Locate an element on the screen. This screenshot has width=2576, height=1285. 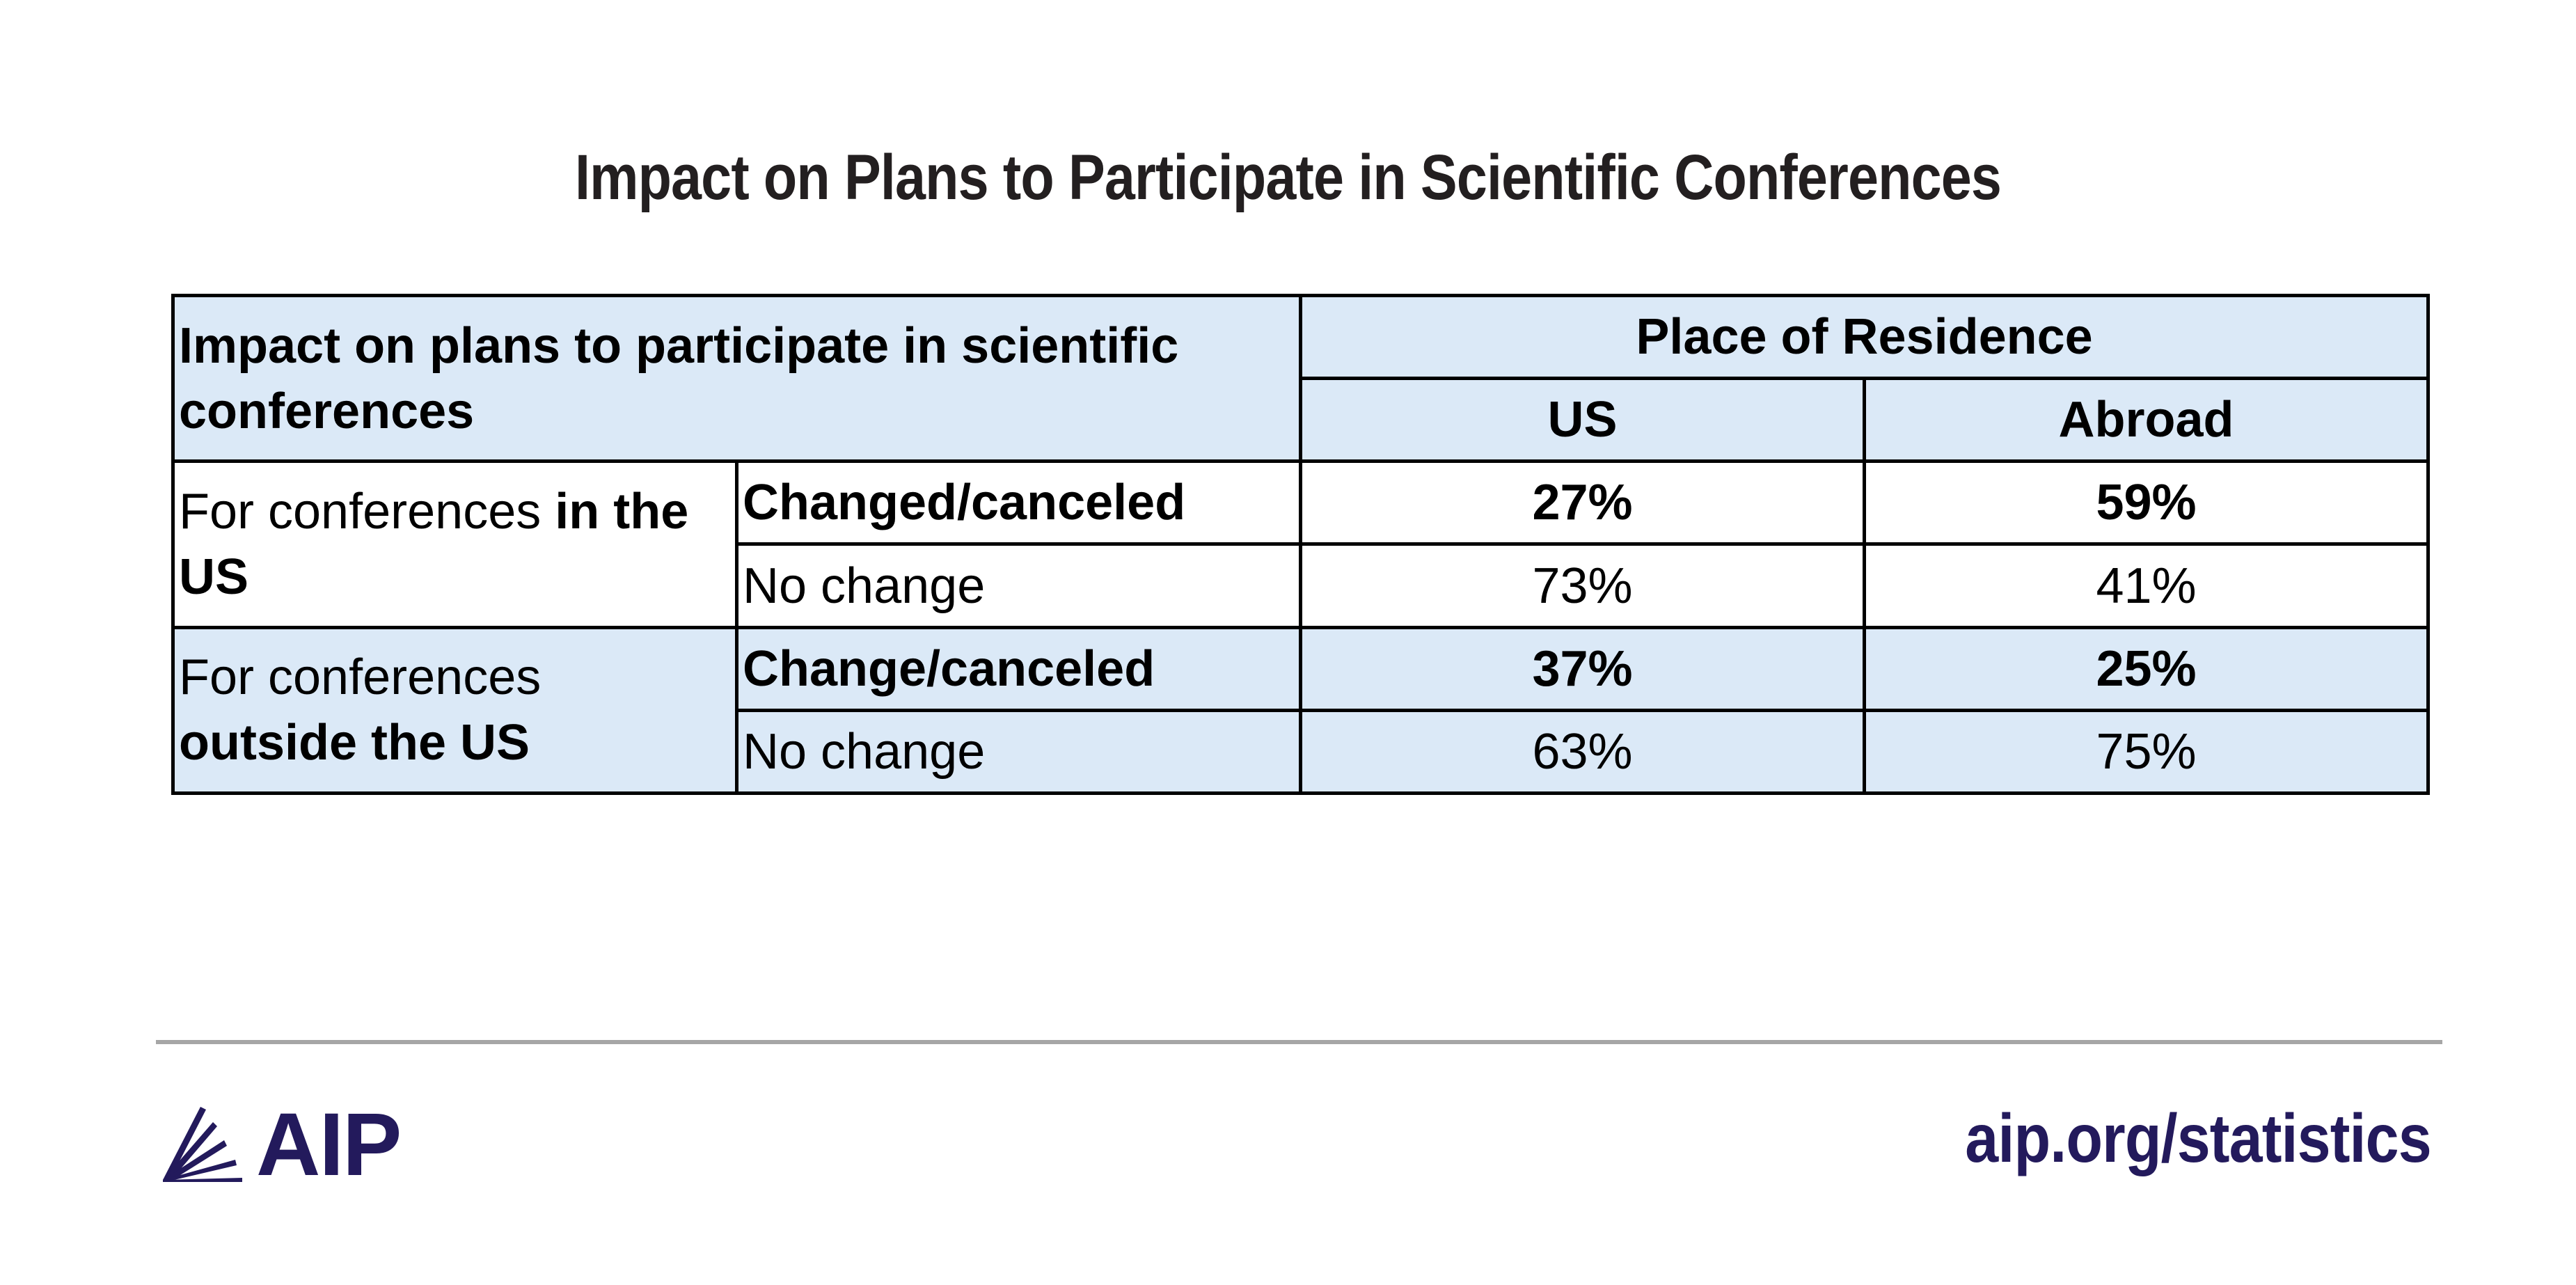
row-label: Changed/canceled is located at coordinates (1018, 502).